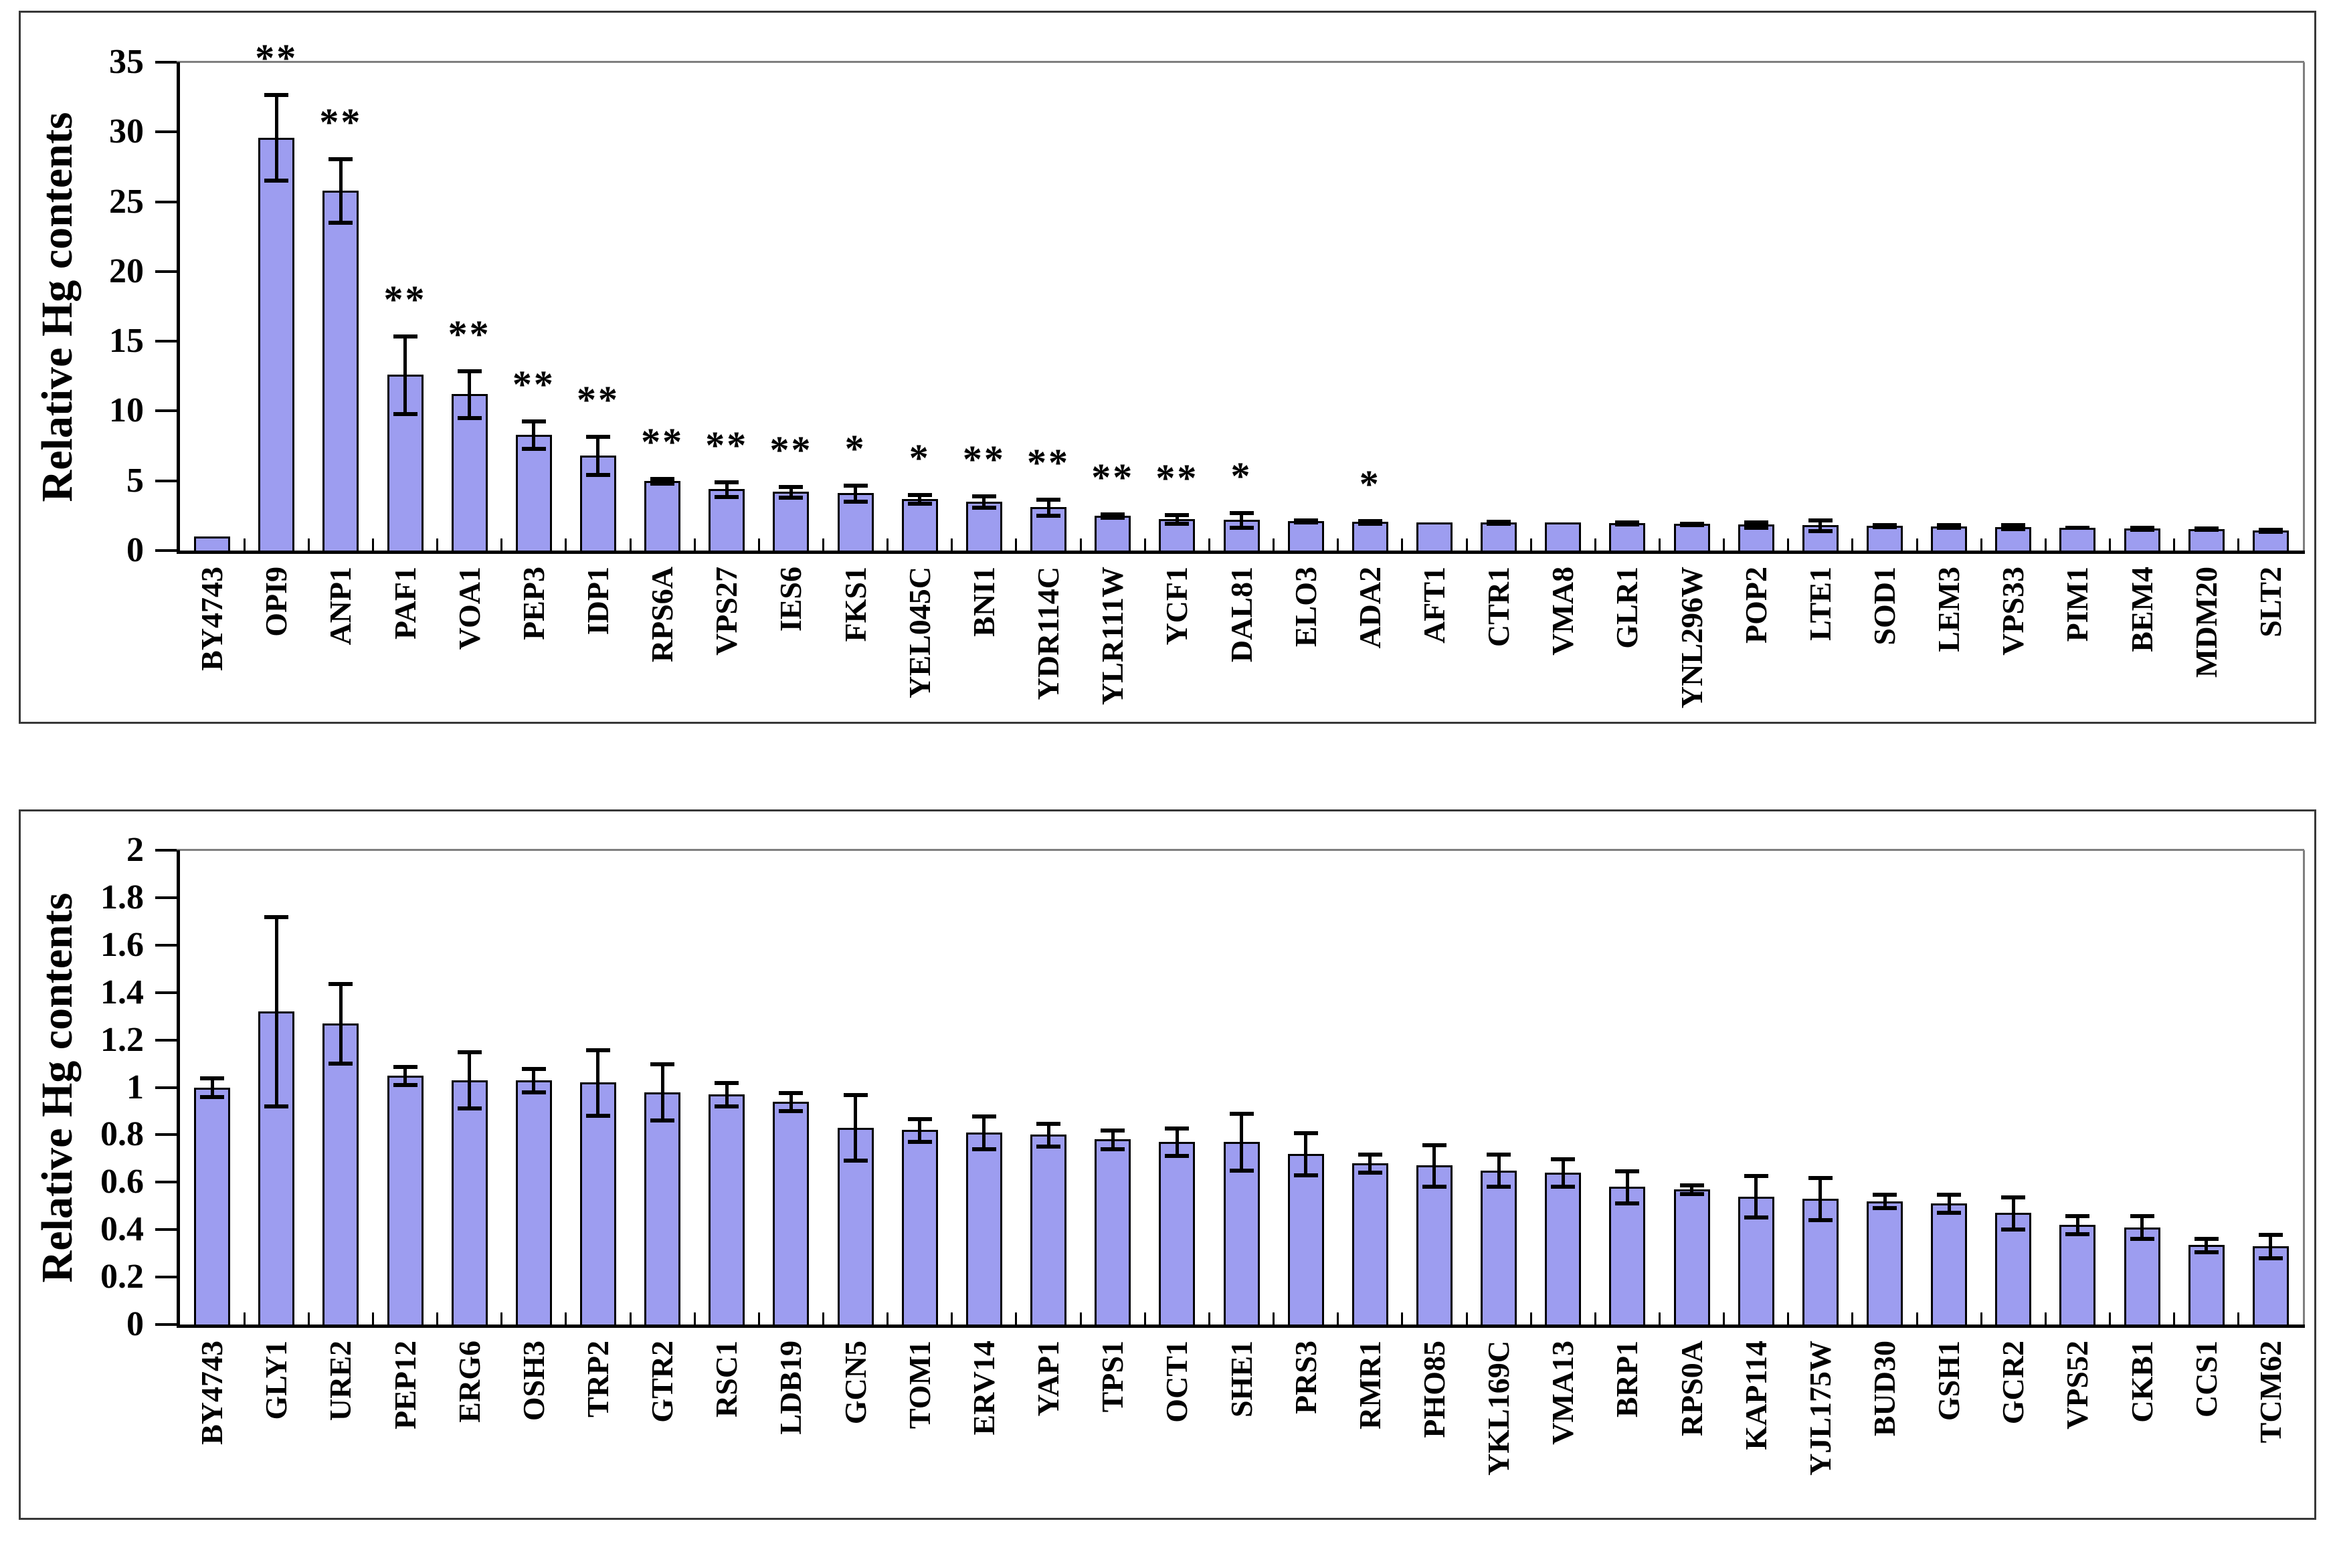 The image size is (2335, 1568). Describe the element at coordinates (1369, 536) in the screenshot. I see `bar-ADA2` at that location.